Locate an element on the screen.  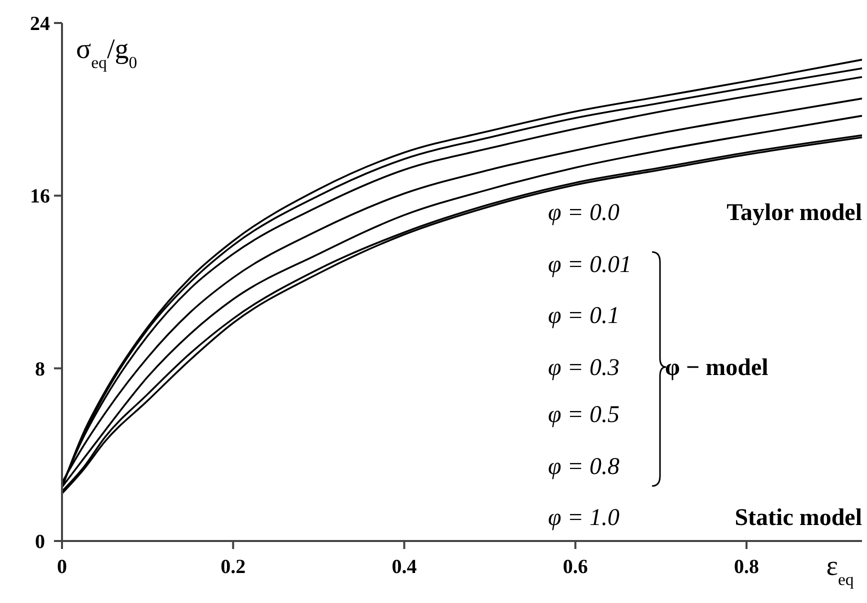
x-axis-title: ε$_{eq}$ is located at coordinates (840, 569).